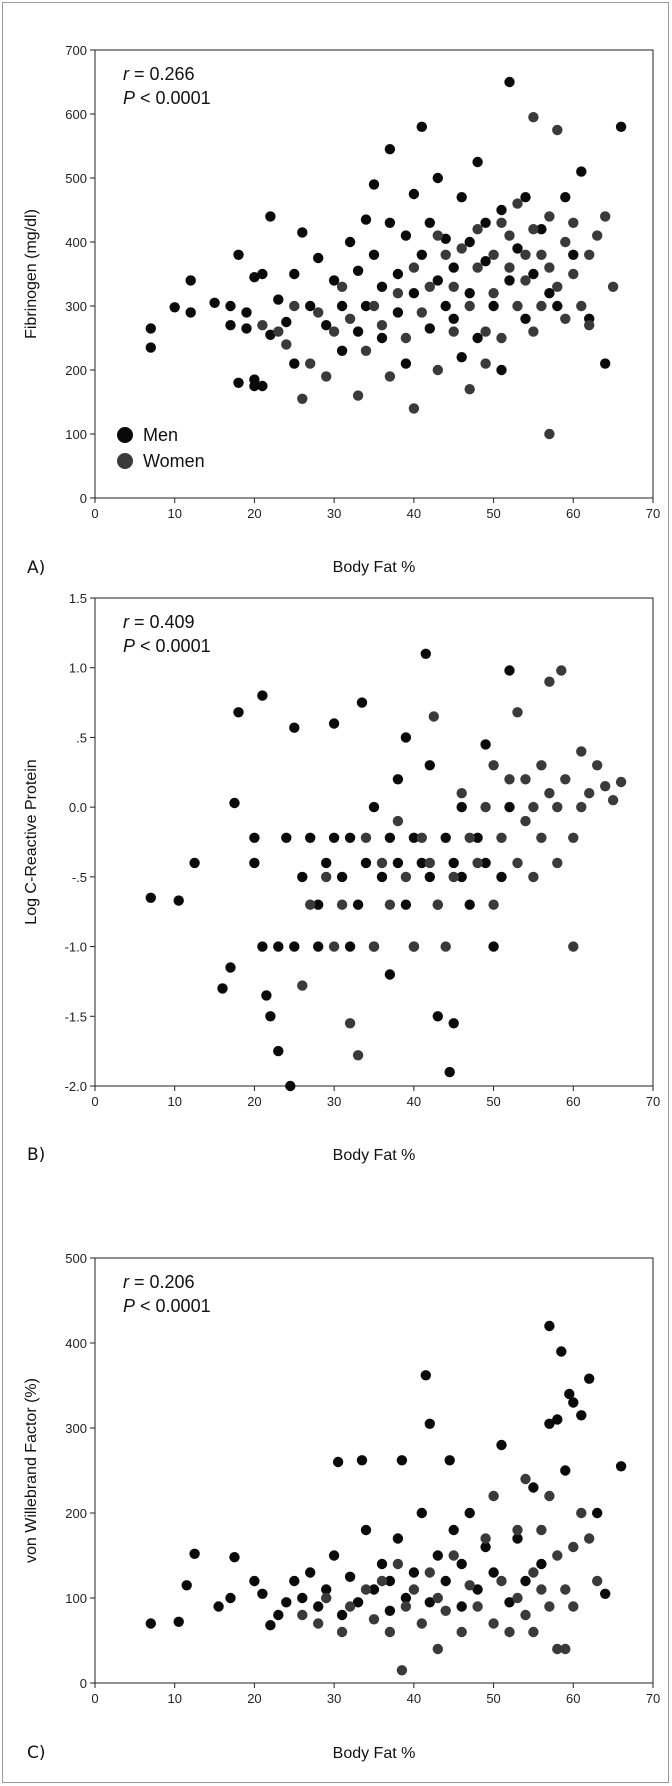 This screenshot has height=1786, width=672. Describe the element at coordinates (94, 1698) in the screenshot. I see `x-tick-label: 0` at that location.